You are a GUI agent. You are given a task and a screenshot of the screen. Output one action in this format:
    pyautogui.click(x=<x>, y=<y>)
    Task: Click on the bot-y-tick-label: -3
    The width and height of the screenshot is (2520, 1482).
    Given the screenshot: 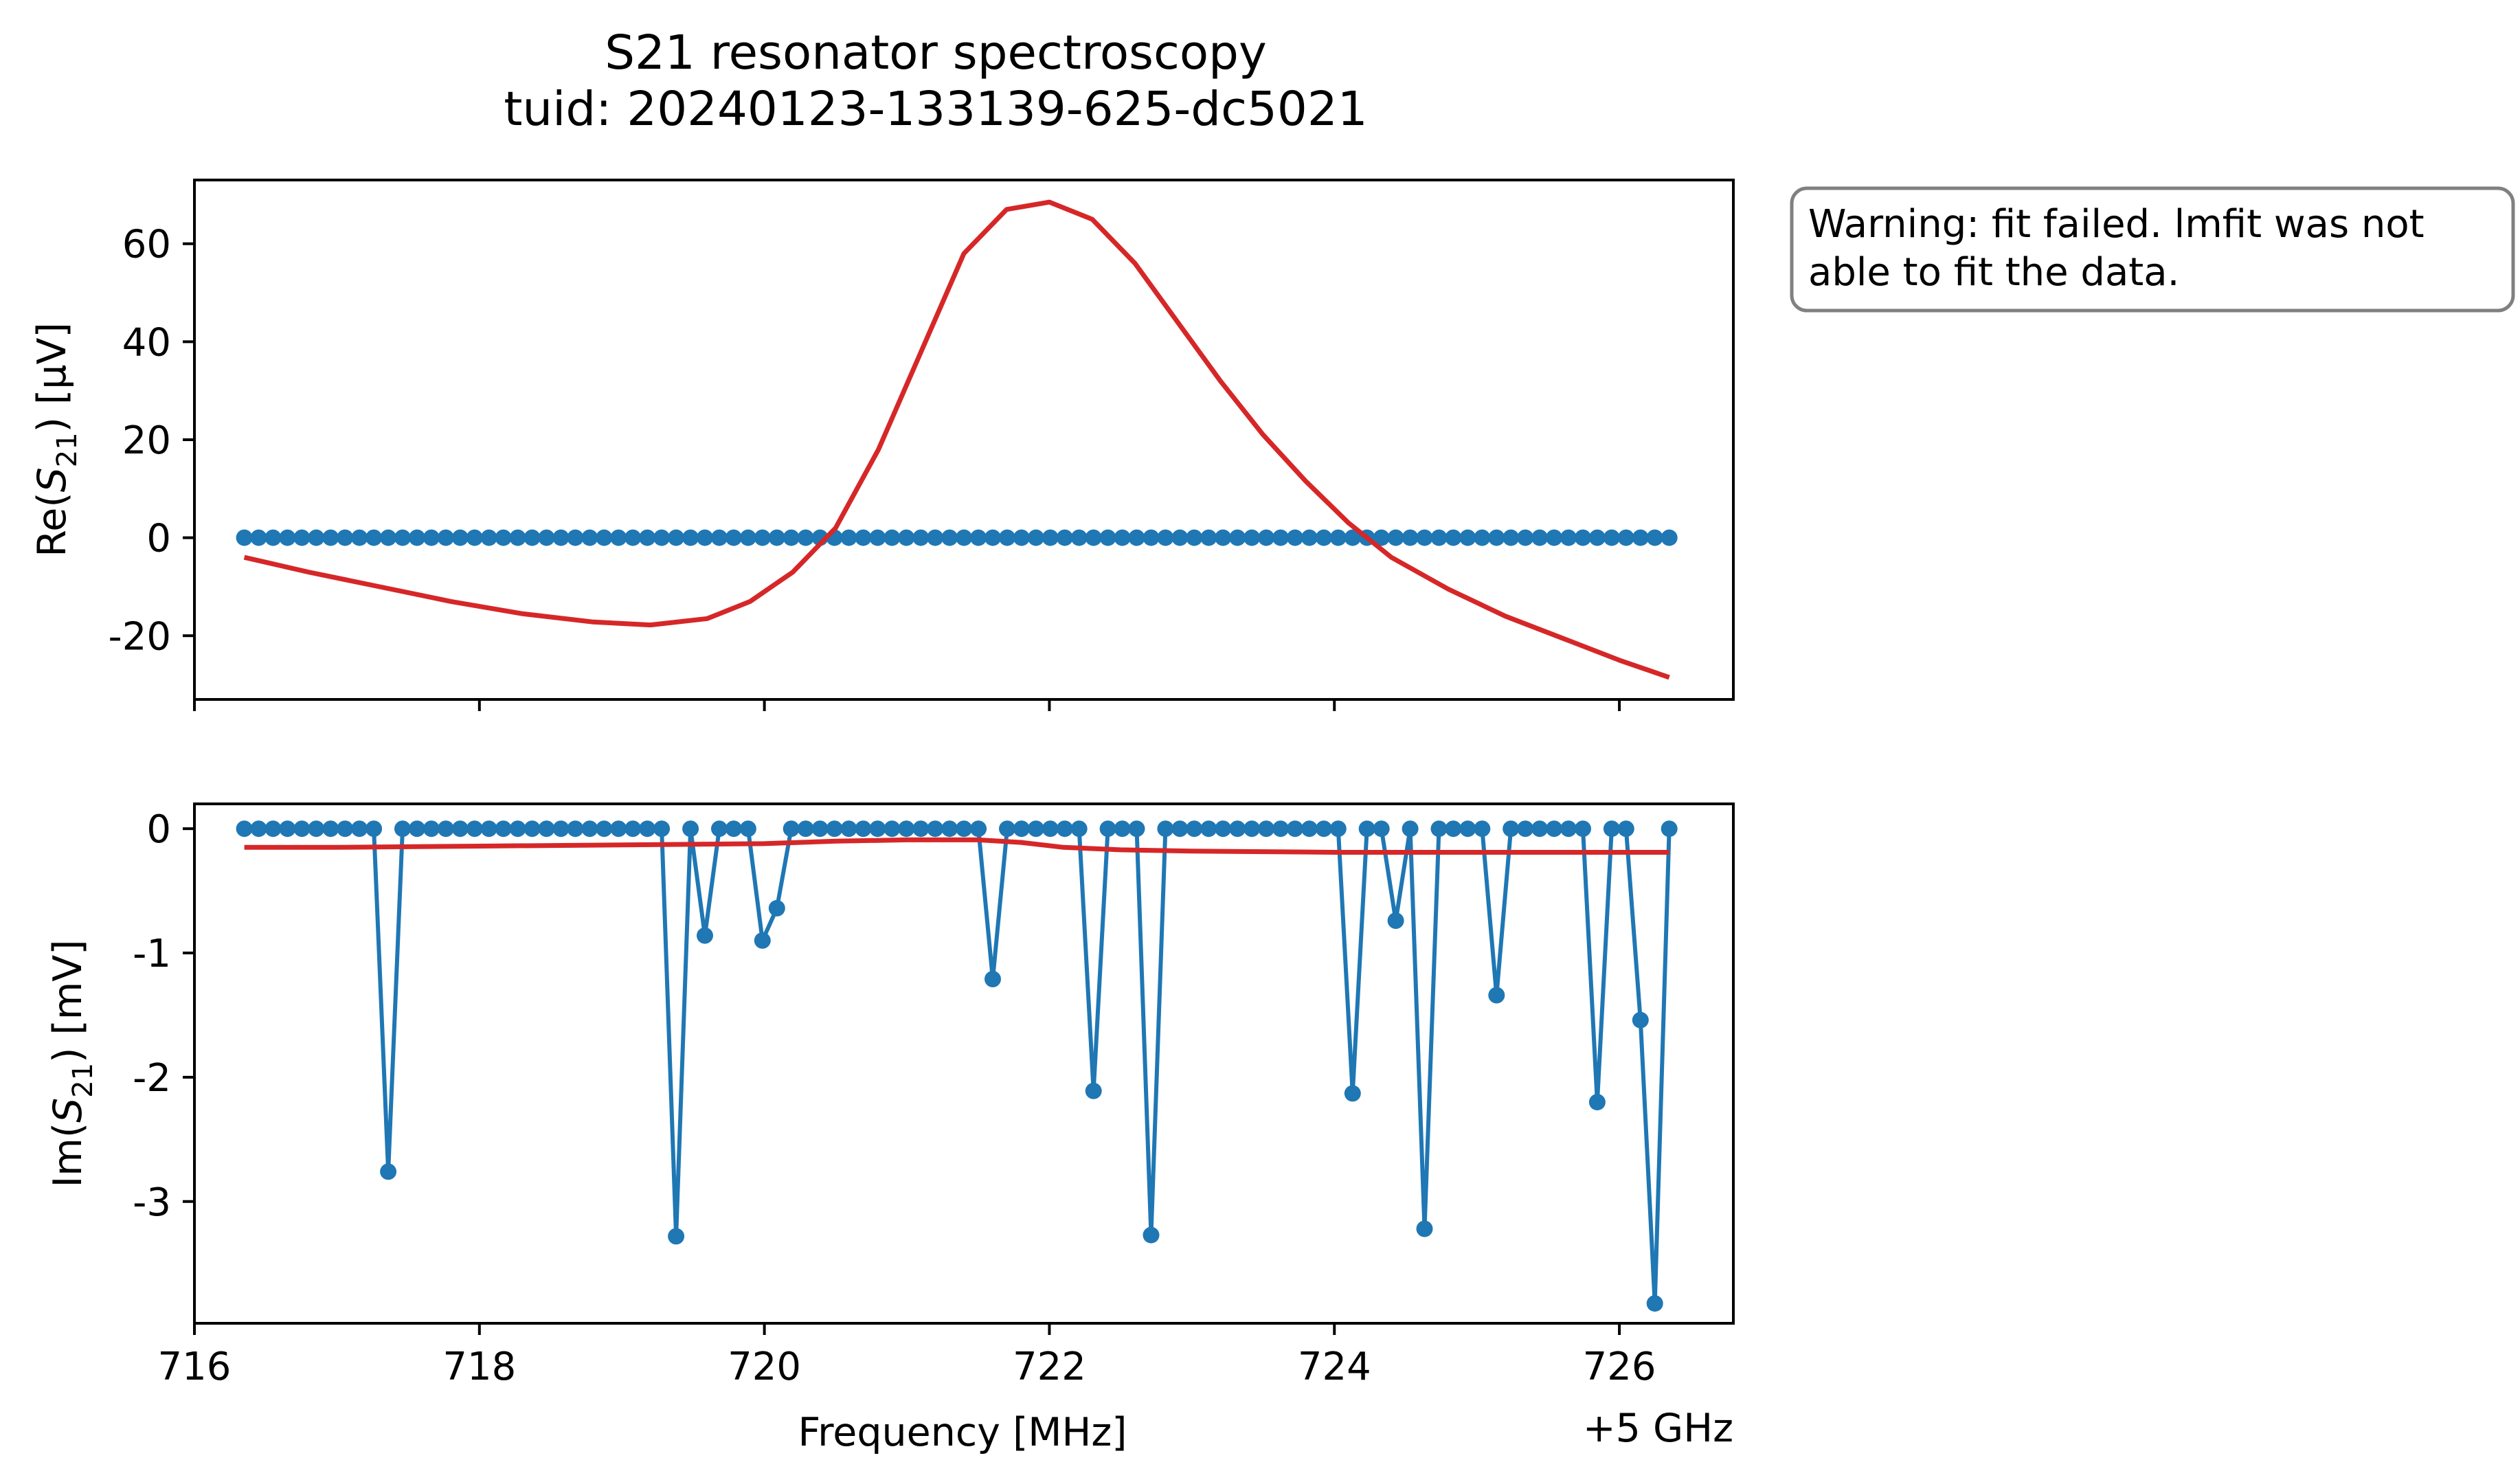 What is the action you would take?
    pyautogui.click(x=152, y=1202)
    